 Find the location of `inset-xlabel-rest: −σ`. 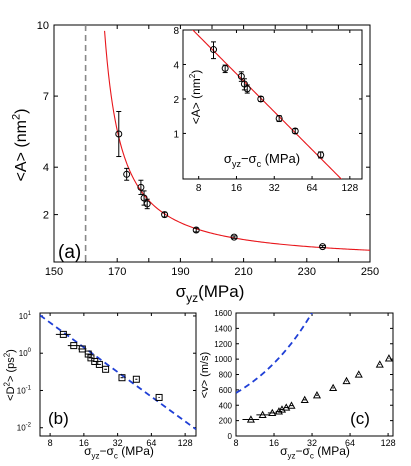

inset-xlabel-rest: −σ is located at coordinates (249, 158).